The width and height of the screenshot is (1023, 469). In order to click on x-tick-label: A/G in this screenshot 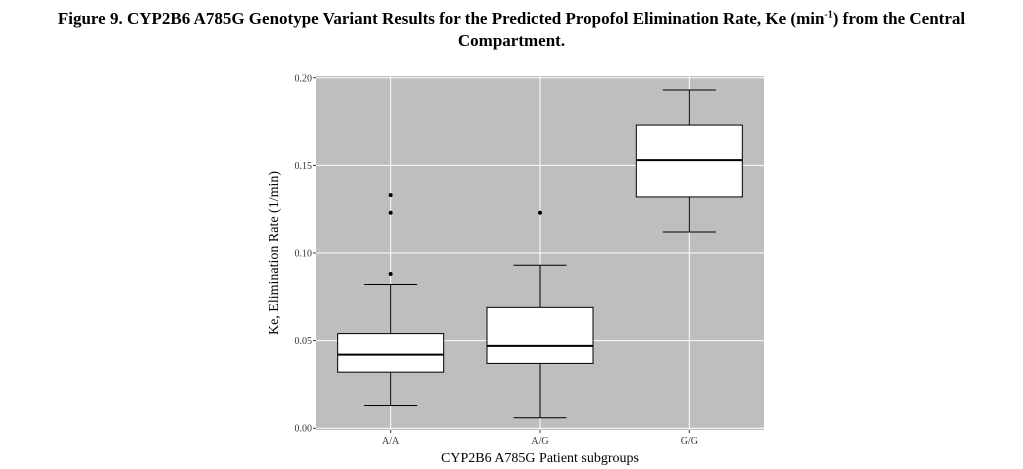, I will do `click(539, 441)`.